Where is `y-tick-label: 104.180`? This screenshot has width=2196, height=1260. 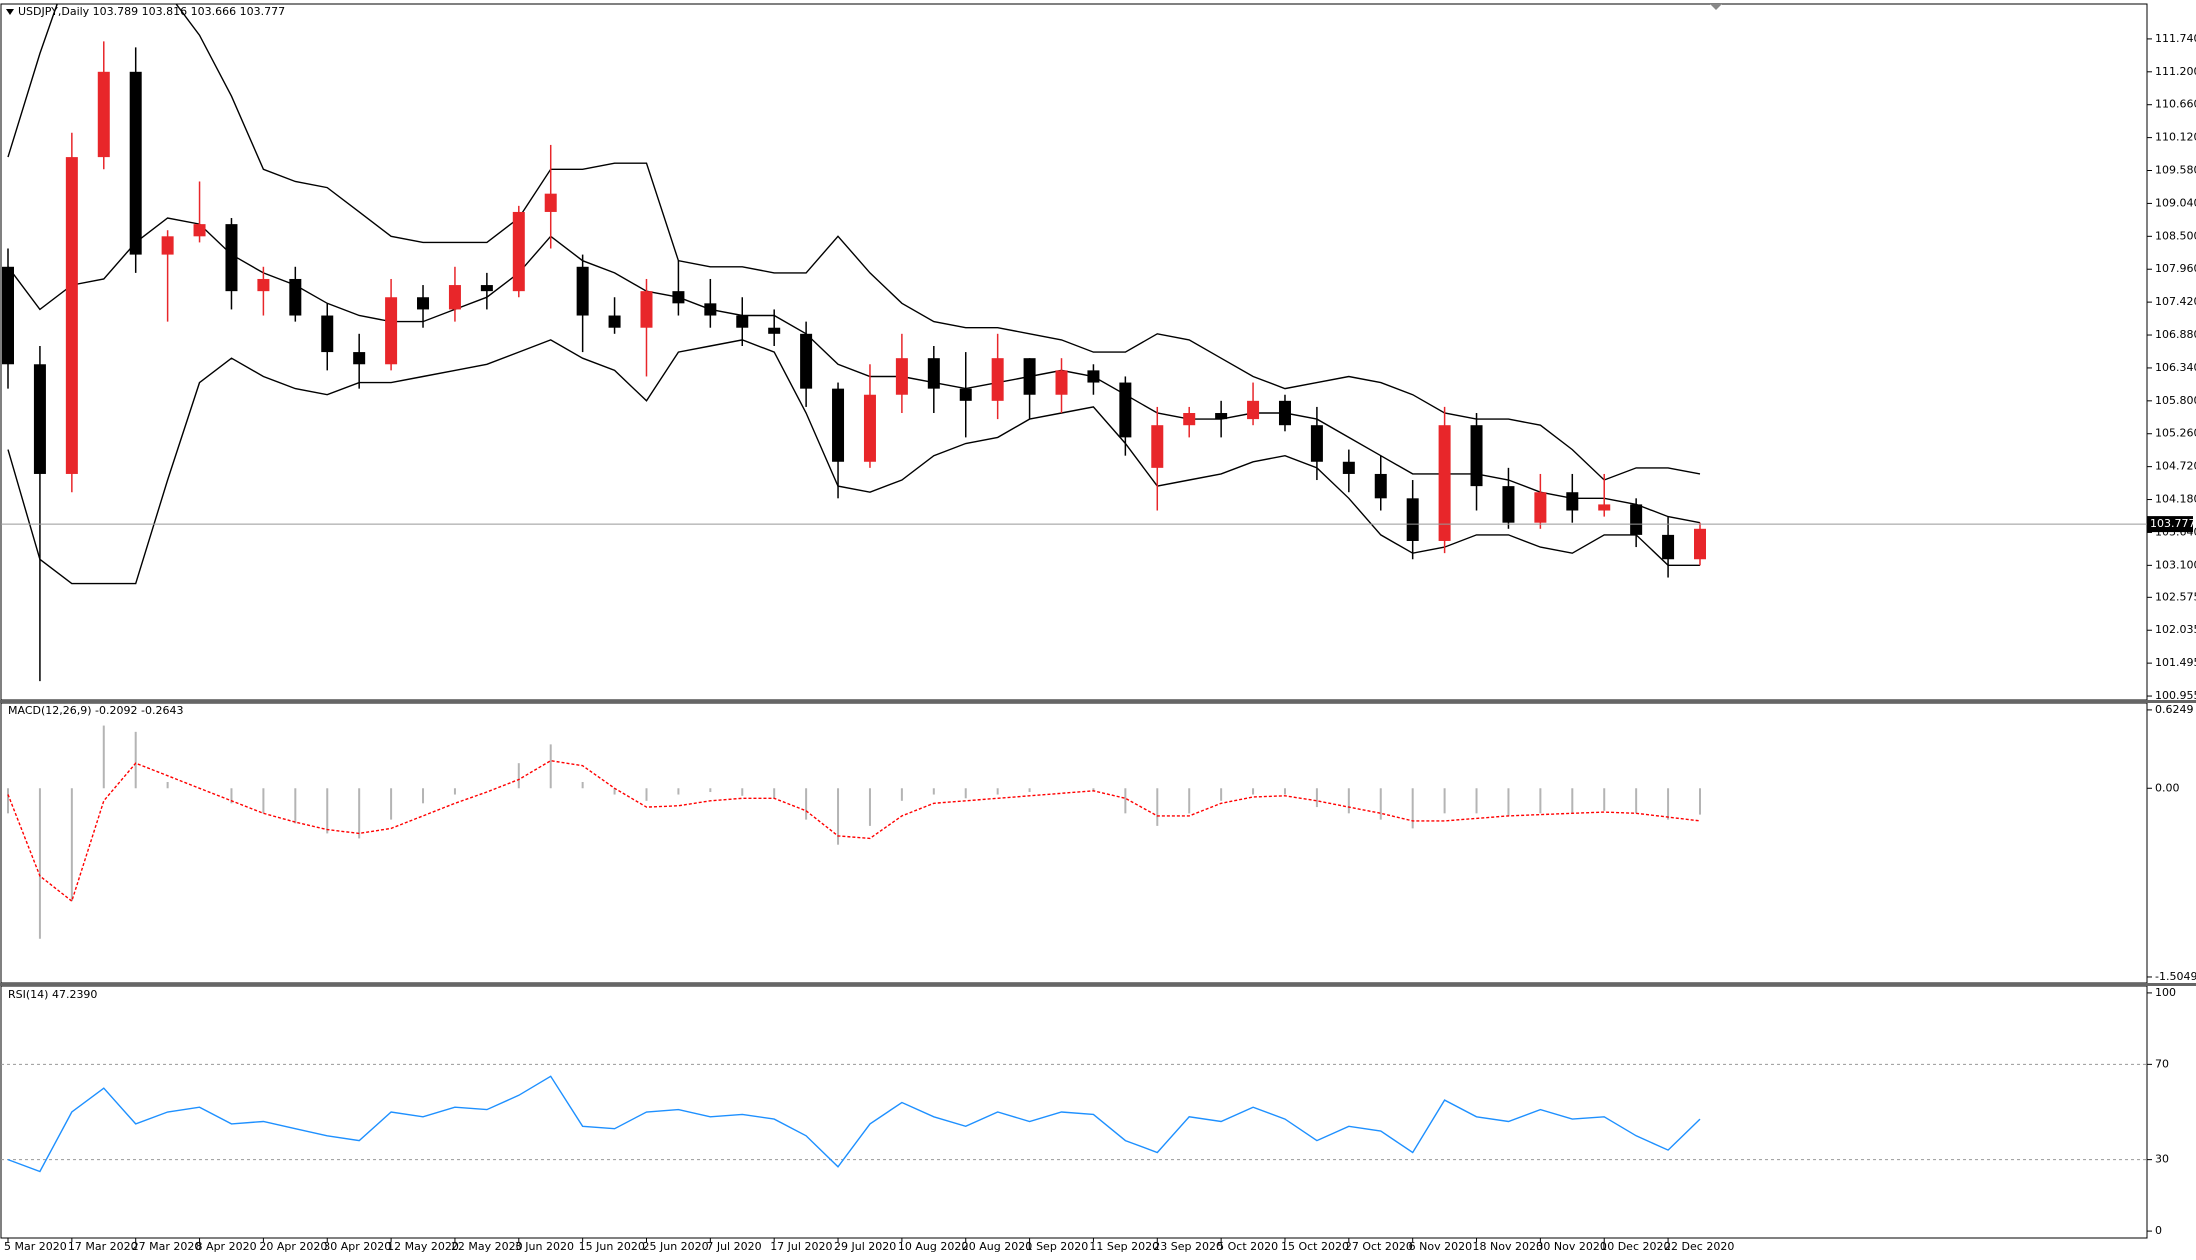 y-tick-label: 104.180 is located at coordinates (2175, 499).